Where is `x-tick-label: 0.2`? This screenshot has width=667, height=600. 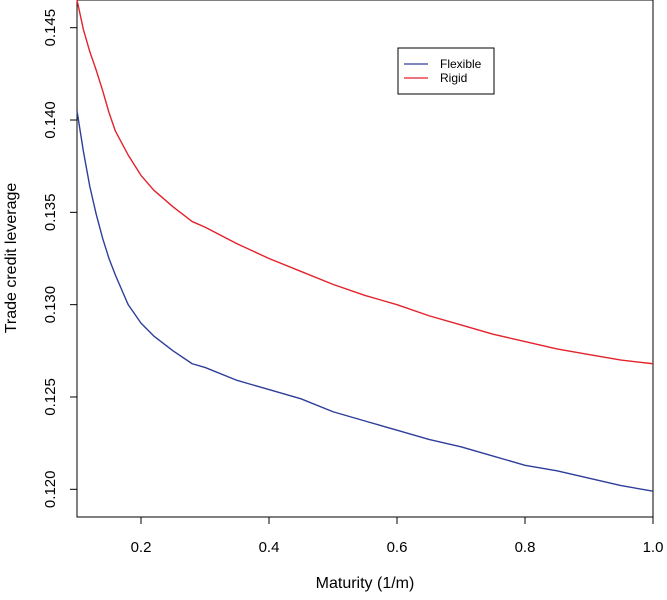 x-tick-label: 0.2 is located at coordinates (141, 547).